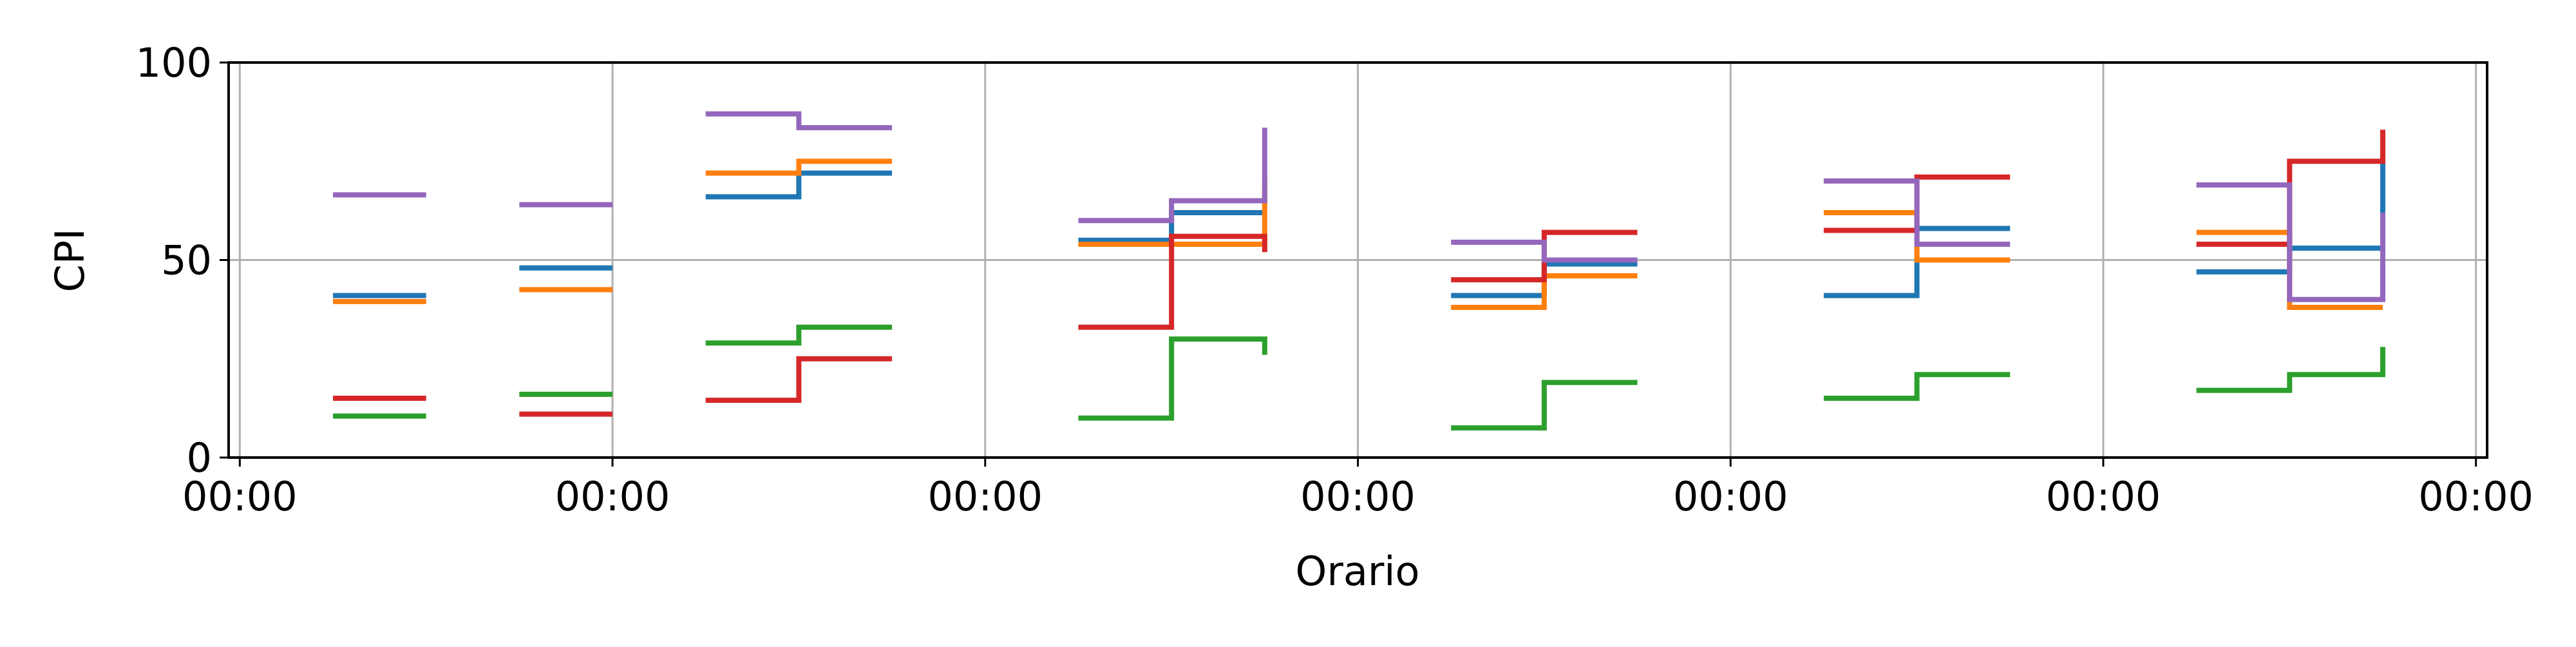 This screenshot has width=2576, height=647. Describe the element at coordinates (199, 457) in the screenshot. I see `y-tick-label: 0` at that location.